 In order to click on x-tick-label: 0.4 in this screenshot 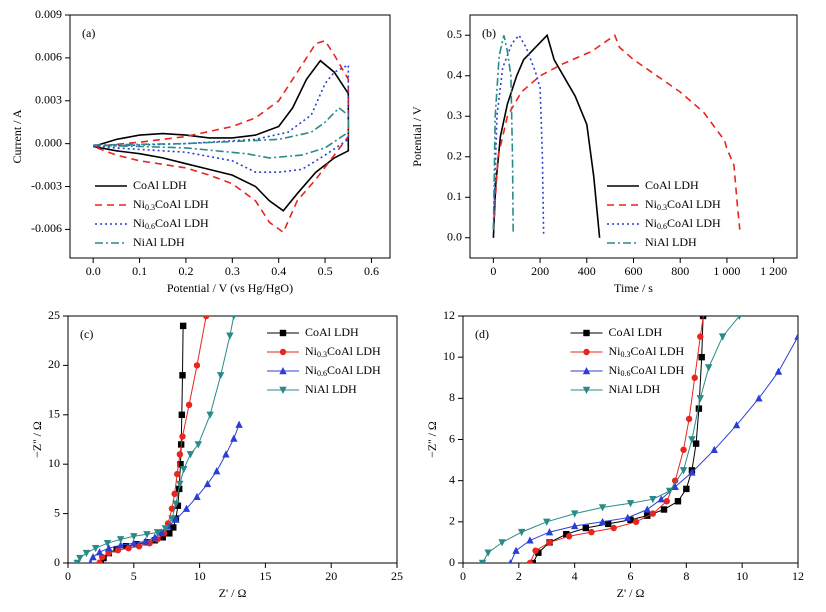, I will do `click(278, 271)`.